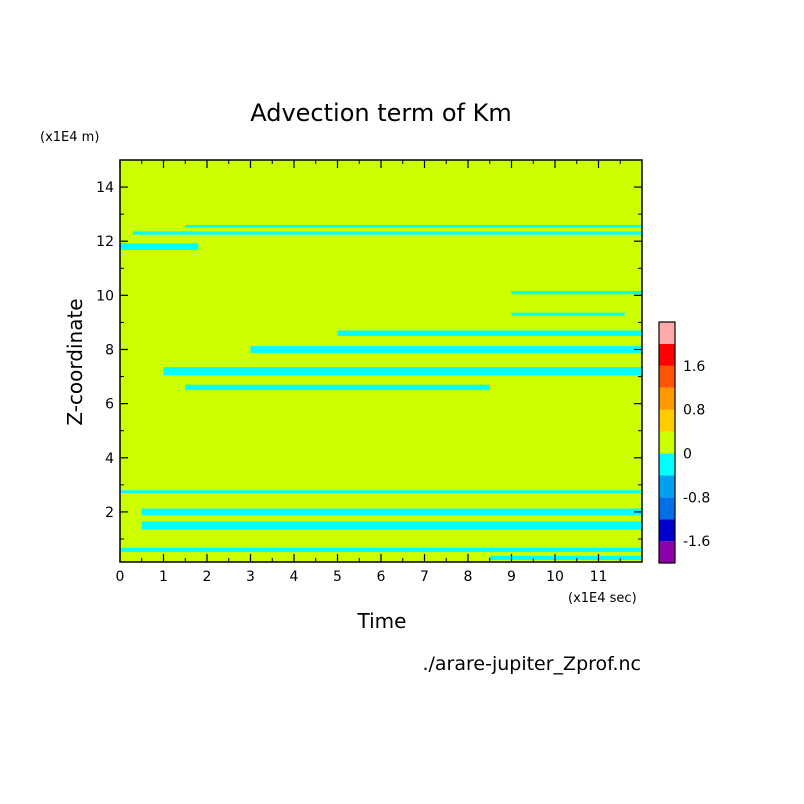  Describe the element at coordinates (109, 513) in the screenshot. I see `y-tick-label-0: 2` at that location.